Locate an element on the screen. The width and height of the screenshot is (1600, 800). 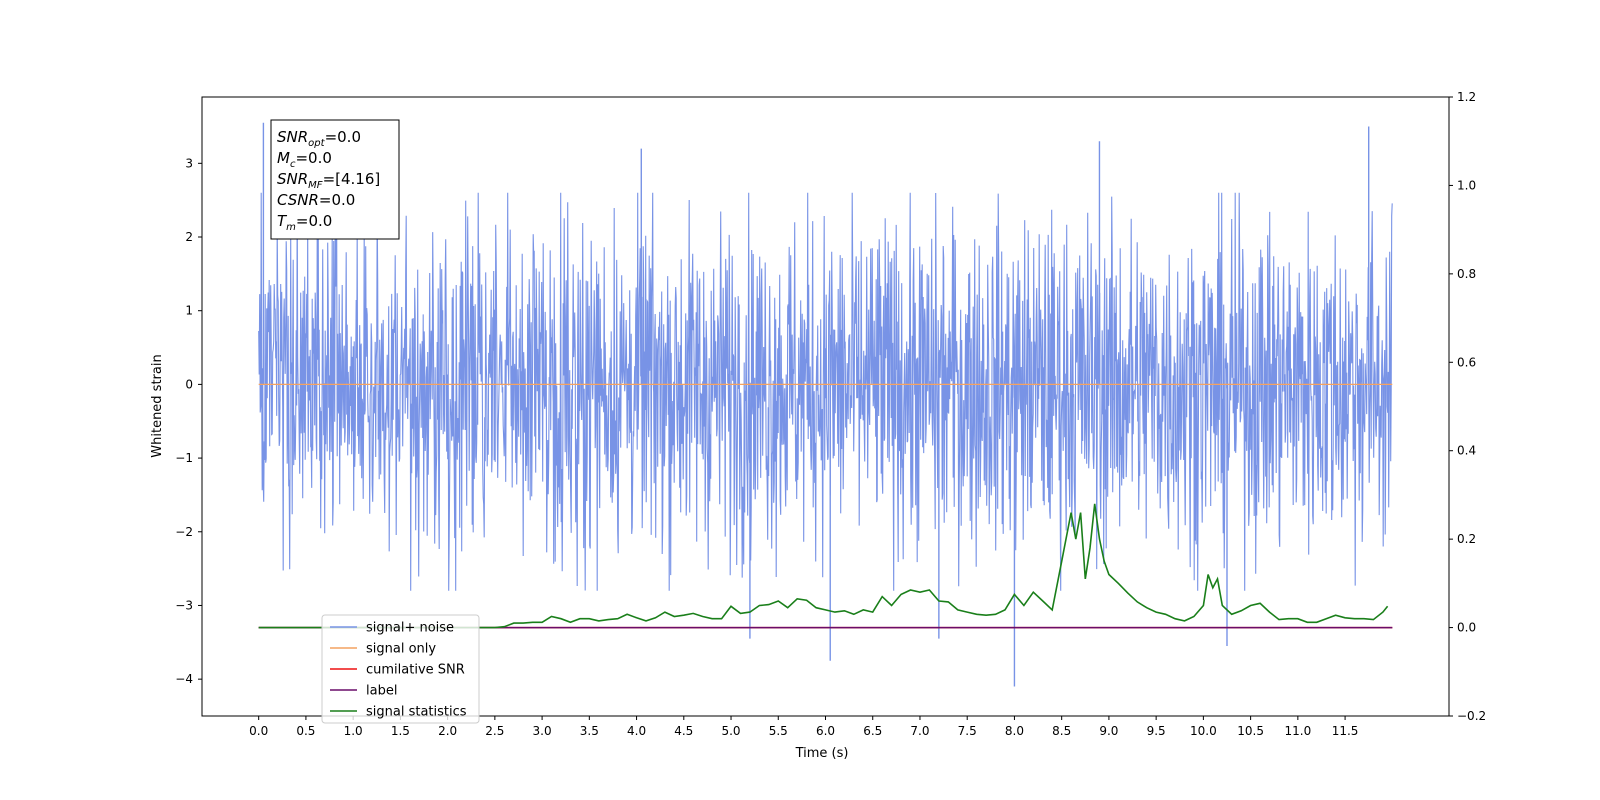
x-tick-label: 5.5 is located at coordinates (778, 731).